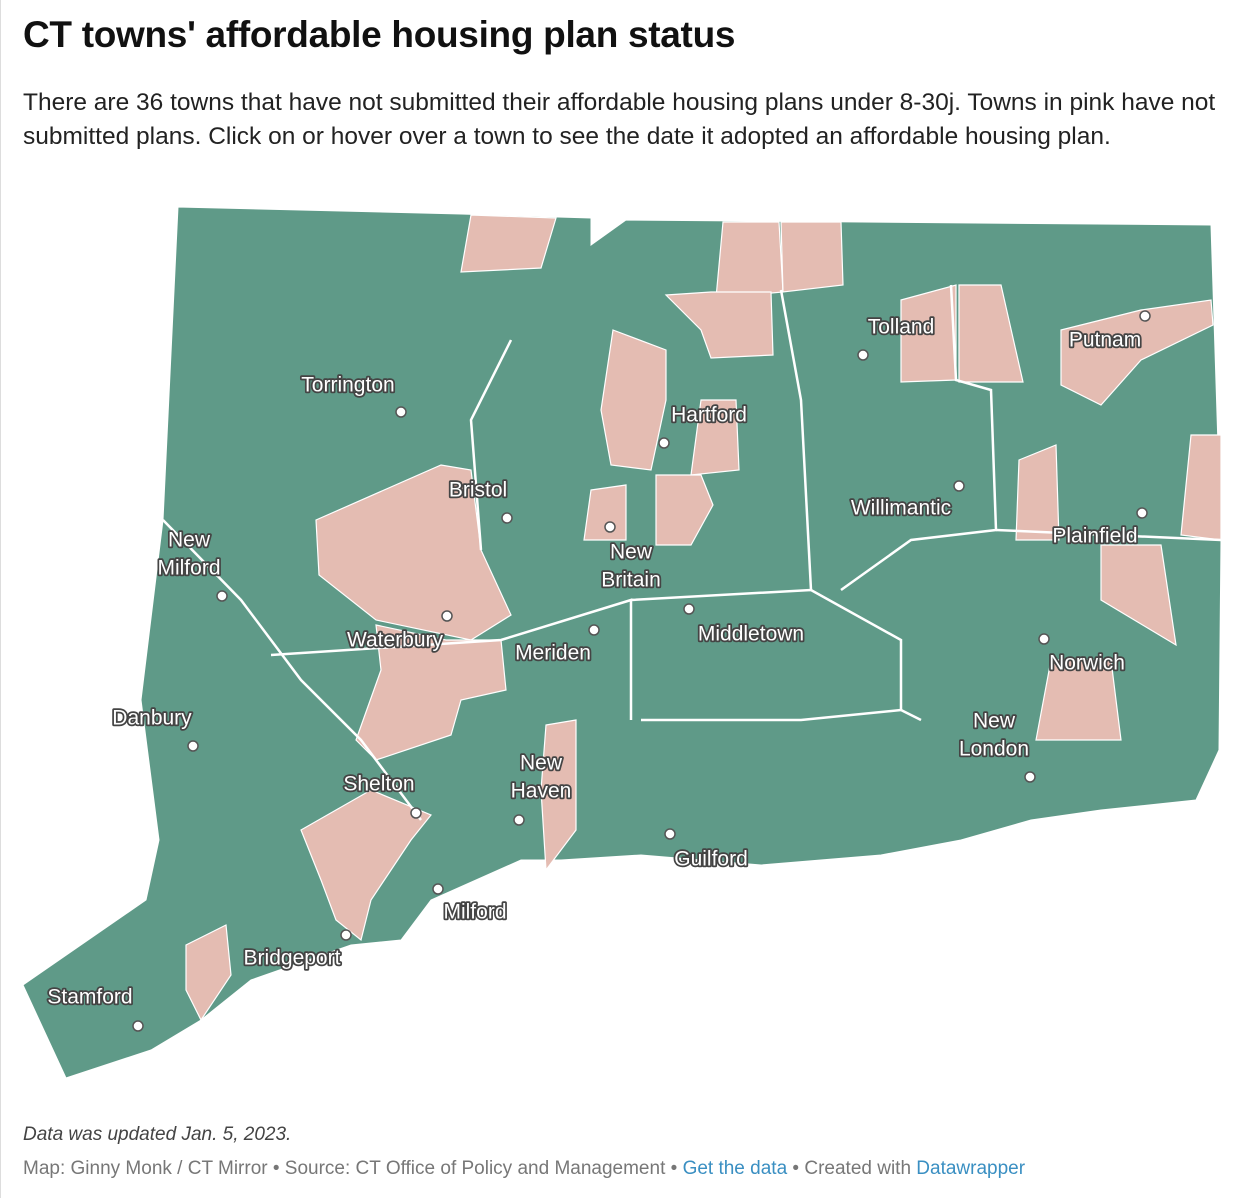 This screenshot has height=1198, width=1242. I want to click on created-text: • Created with, so click(852, 1168).